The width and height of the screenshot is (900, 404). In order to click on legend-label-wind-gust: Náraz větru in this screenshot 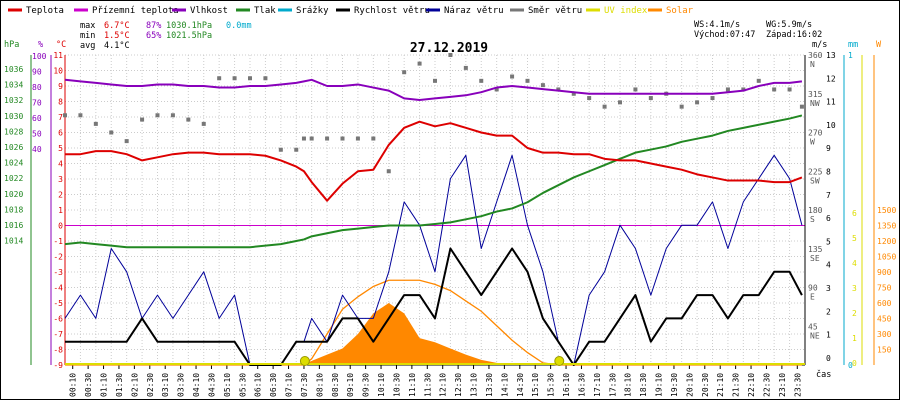, I will do `click(474, 11)`.